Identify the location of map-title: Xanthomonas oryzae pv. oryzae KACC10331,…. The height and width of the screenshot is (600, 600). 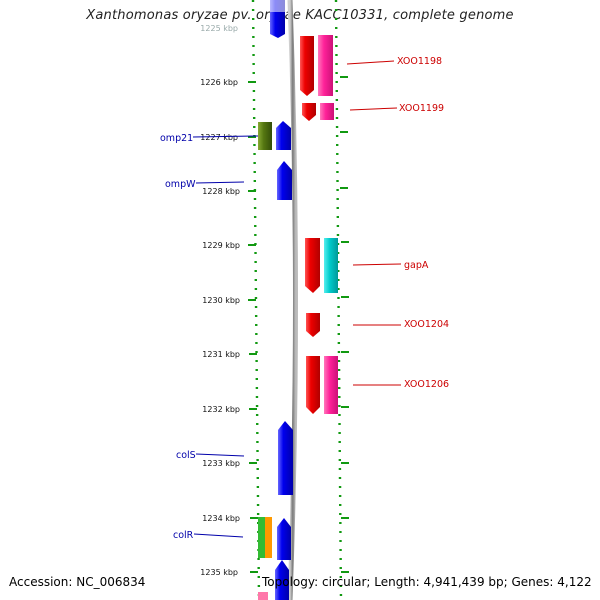
(300, 15).